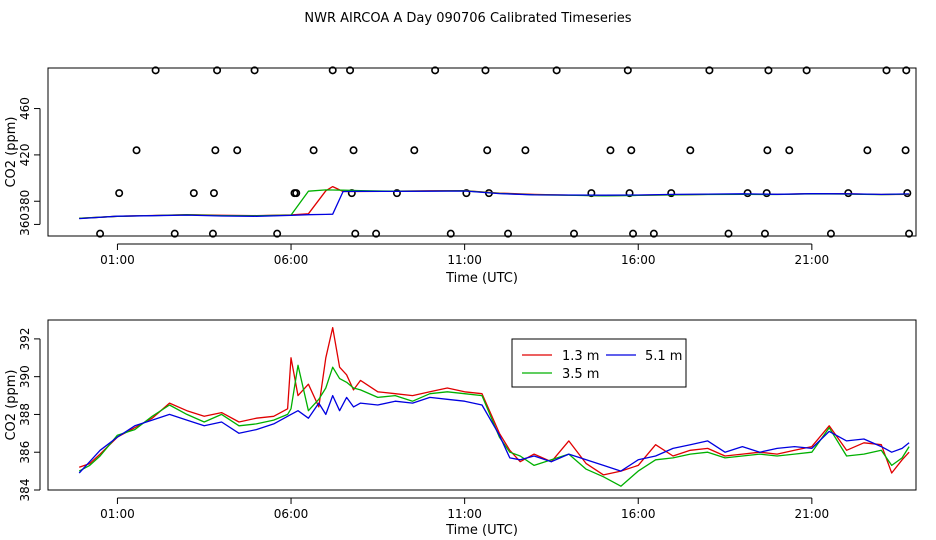 The image size is (936, 540). Describe the element at coordinates (481, 278) in the screenshot. I see `top-x-axis-label: Time (UTC)` at that location.